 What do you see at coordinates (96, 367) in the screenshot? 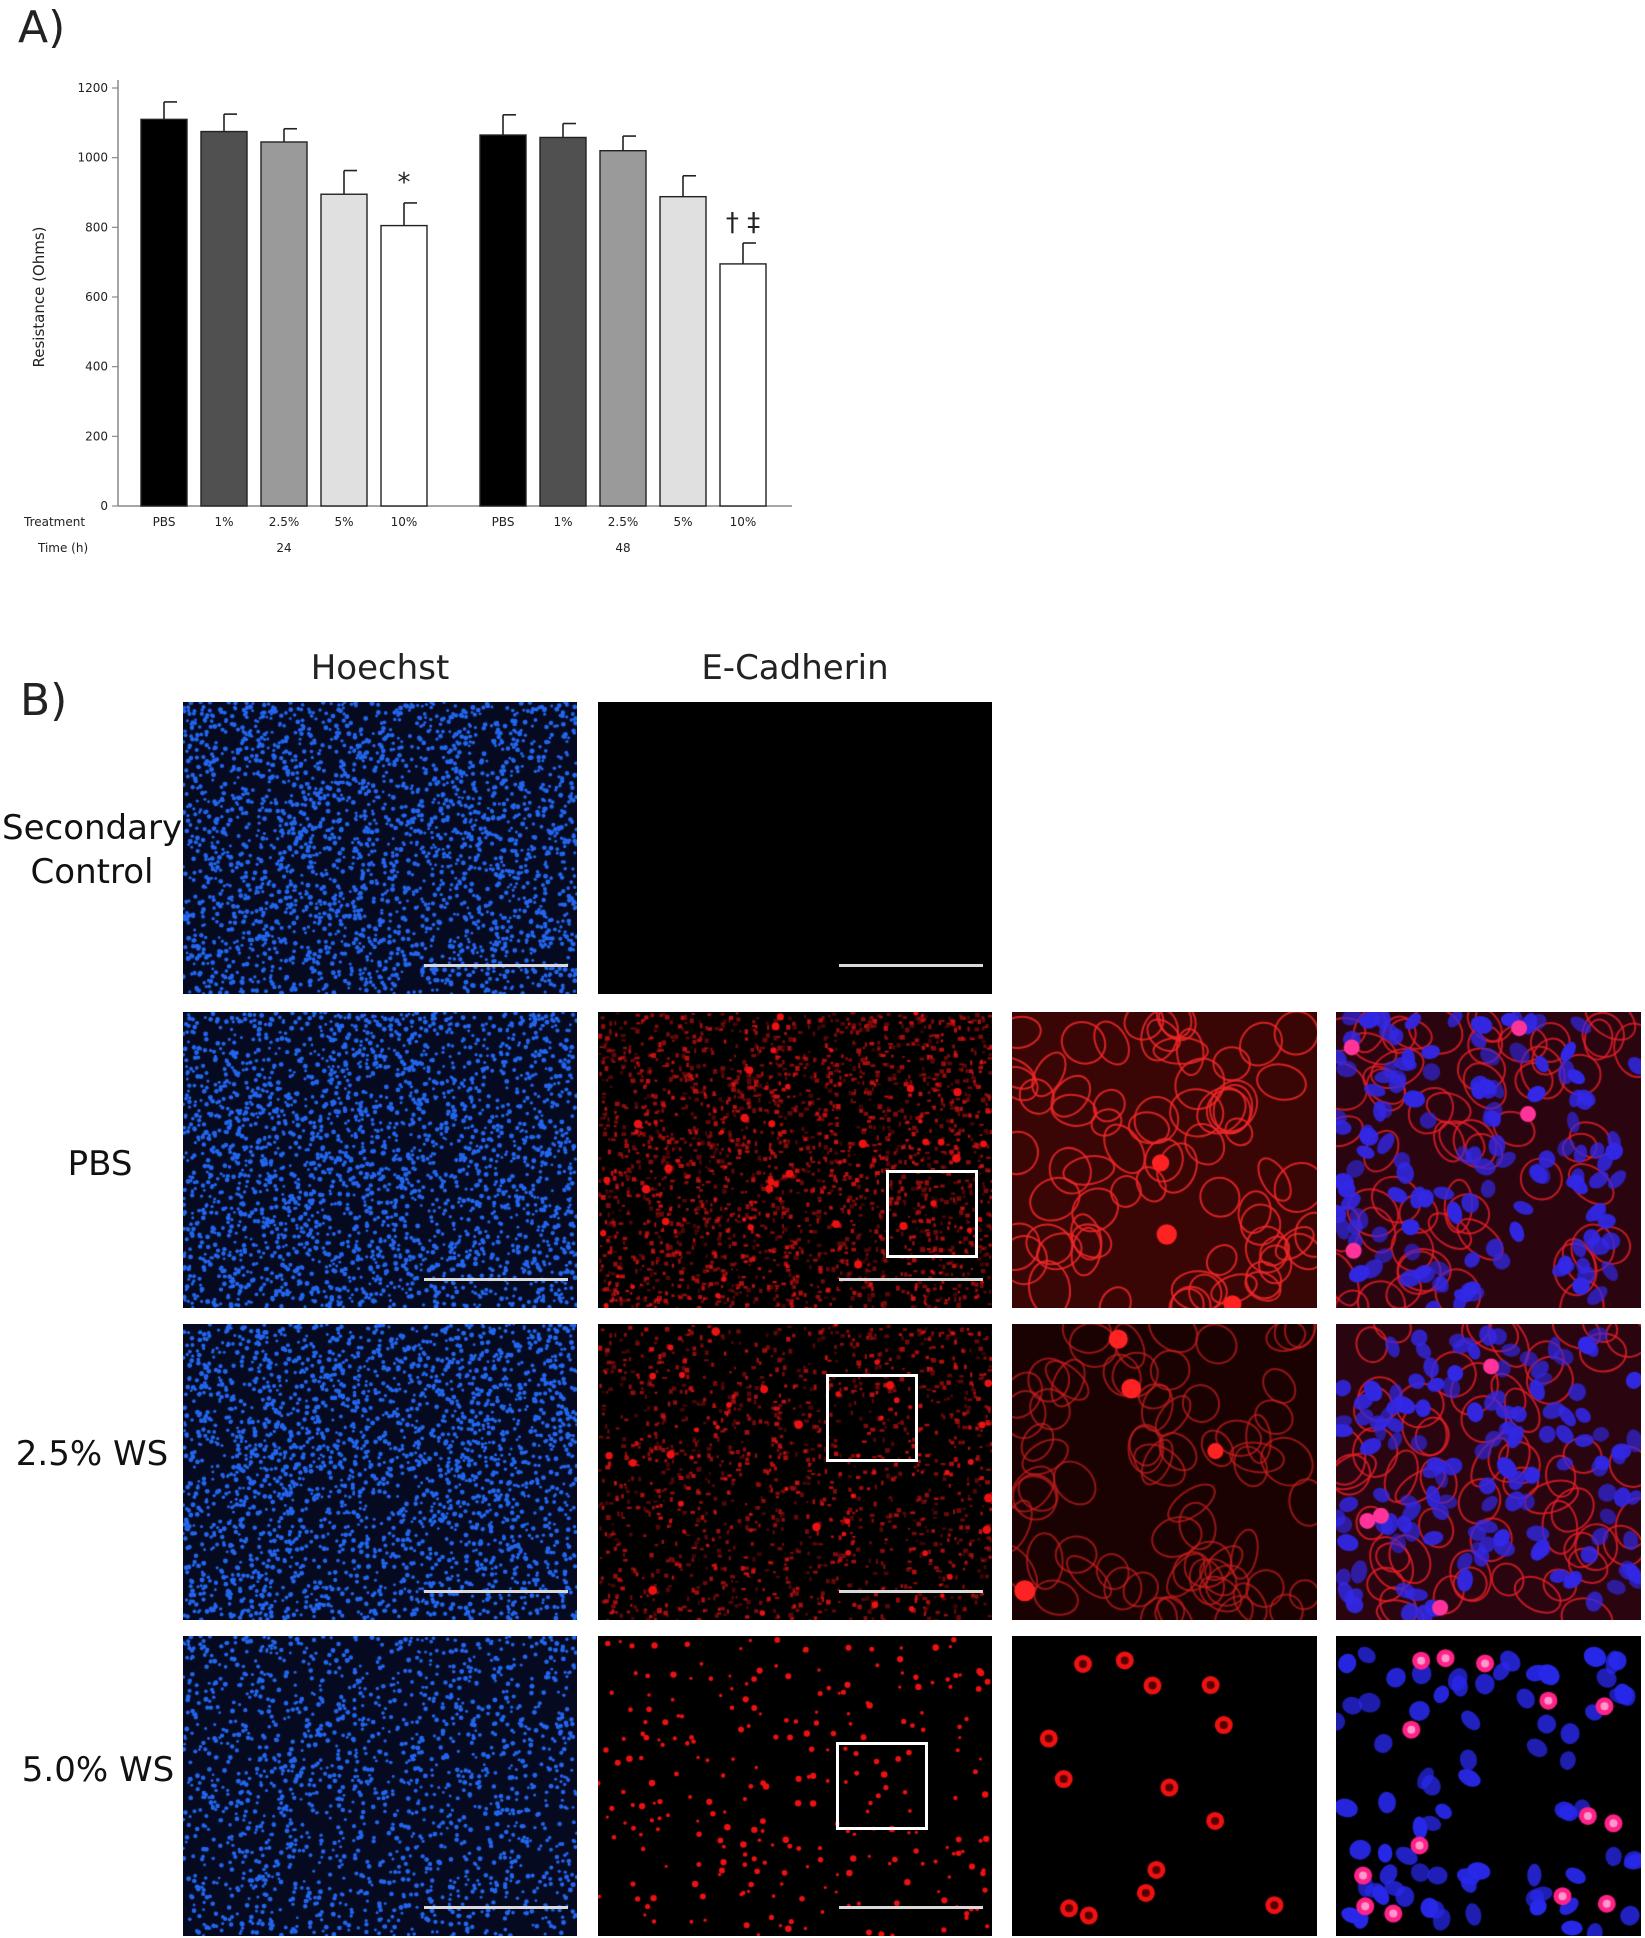
I see `y-tick-label: 400` at bounding box center [96, 367].